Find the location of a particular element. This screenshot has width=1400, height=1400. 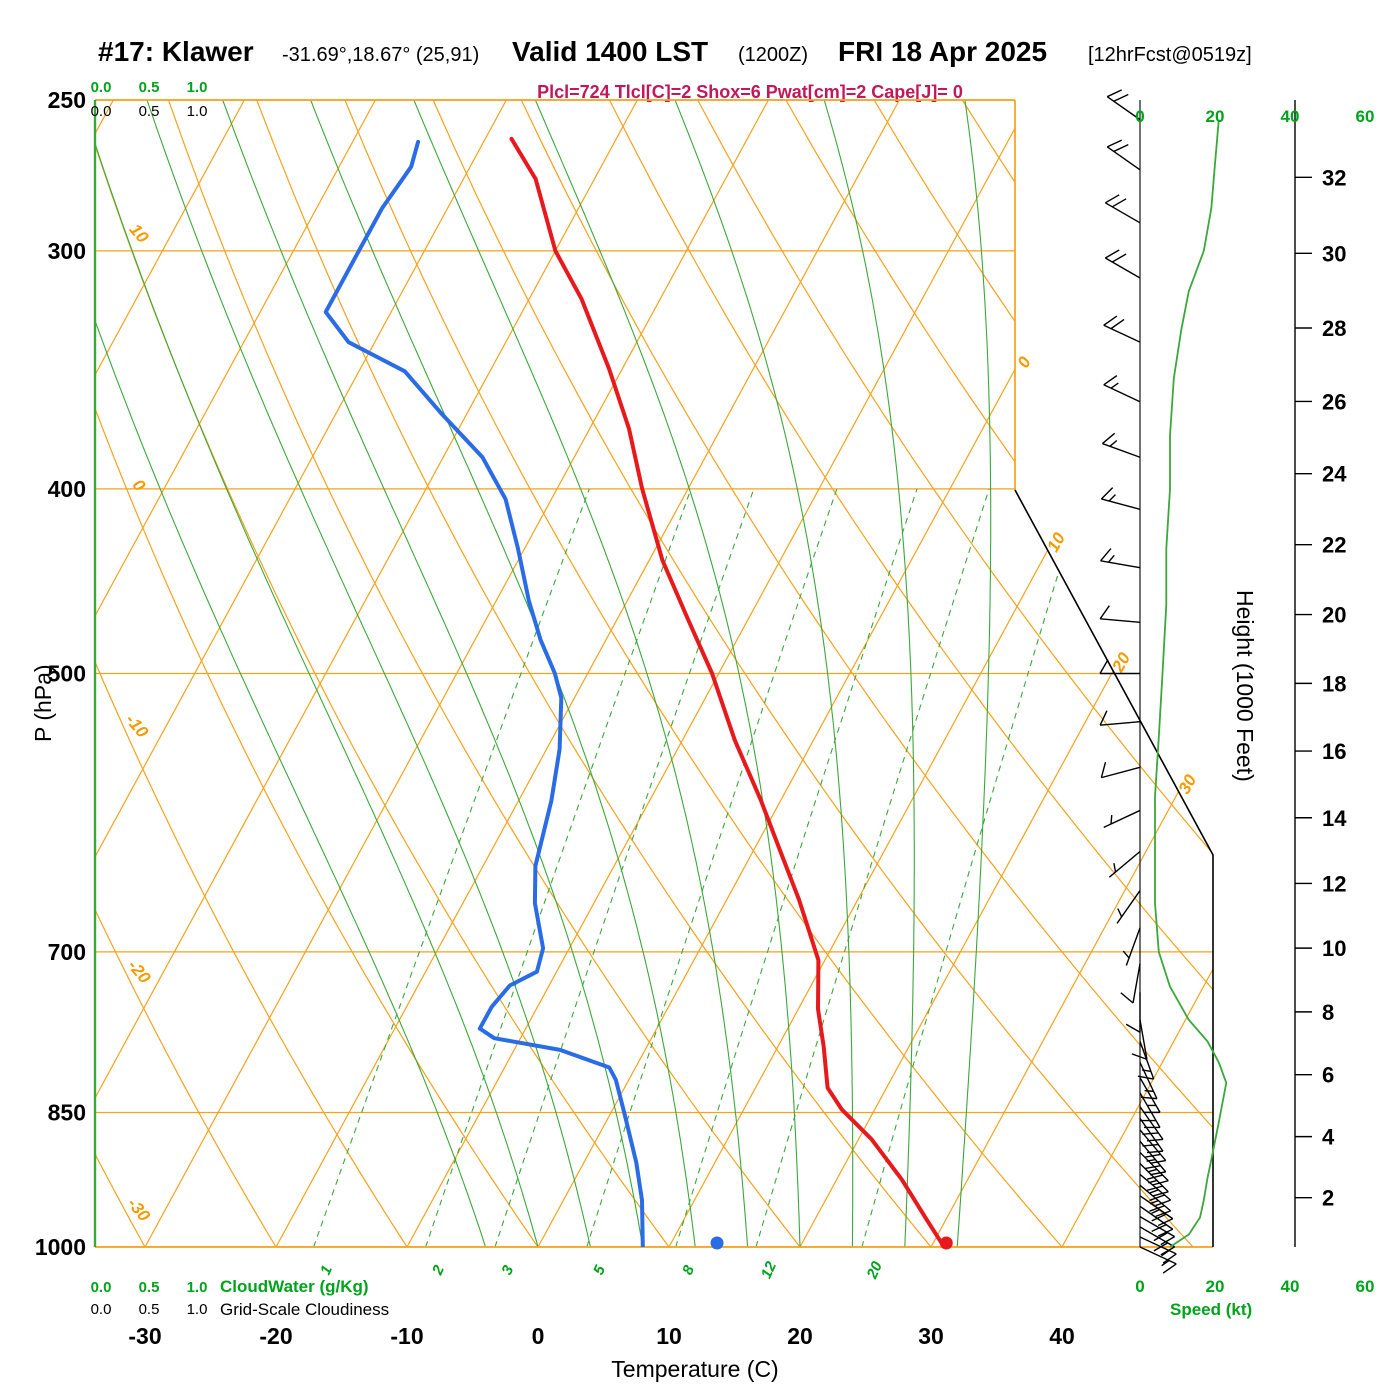

wind-barbs is located at coordinates (1138, 681).